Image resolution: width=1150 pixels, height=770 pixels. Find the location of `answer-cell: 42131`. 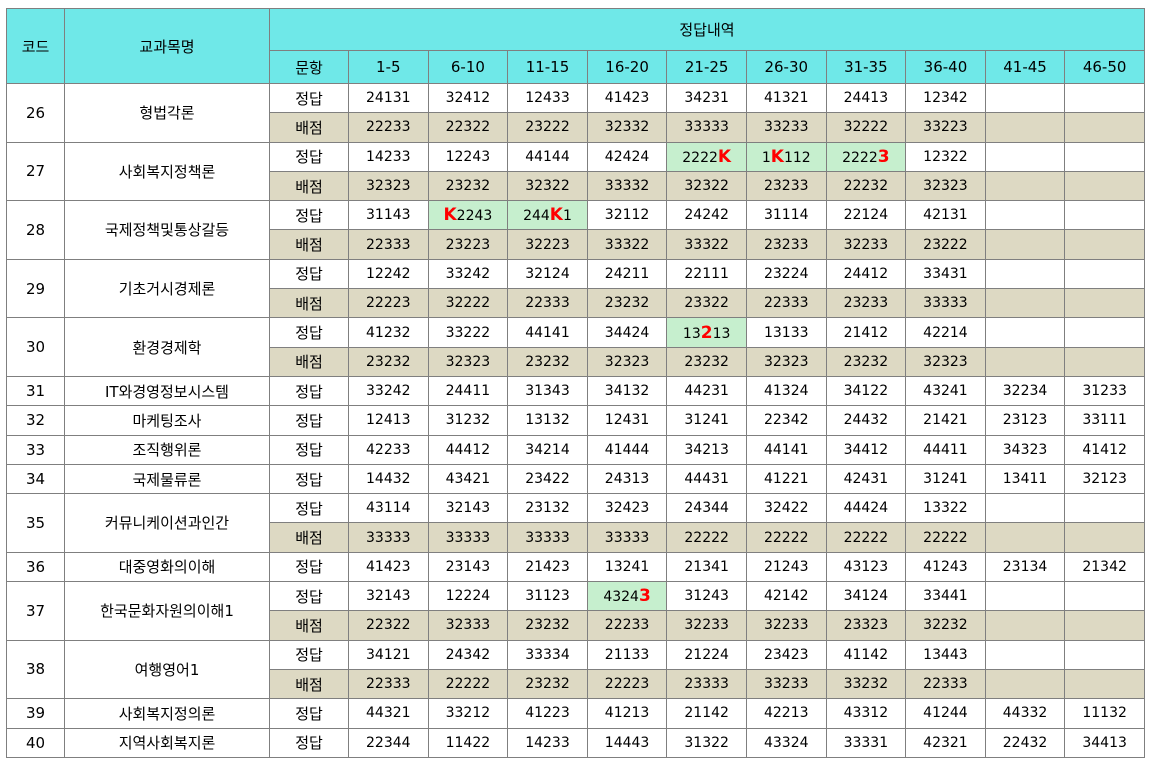

answer-cell: 42131 is located at coordinates (945, 215).